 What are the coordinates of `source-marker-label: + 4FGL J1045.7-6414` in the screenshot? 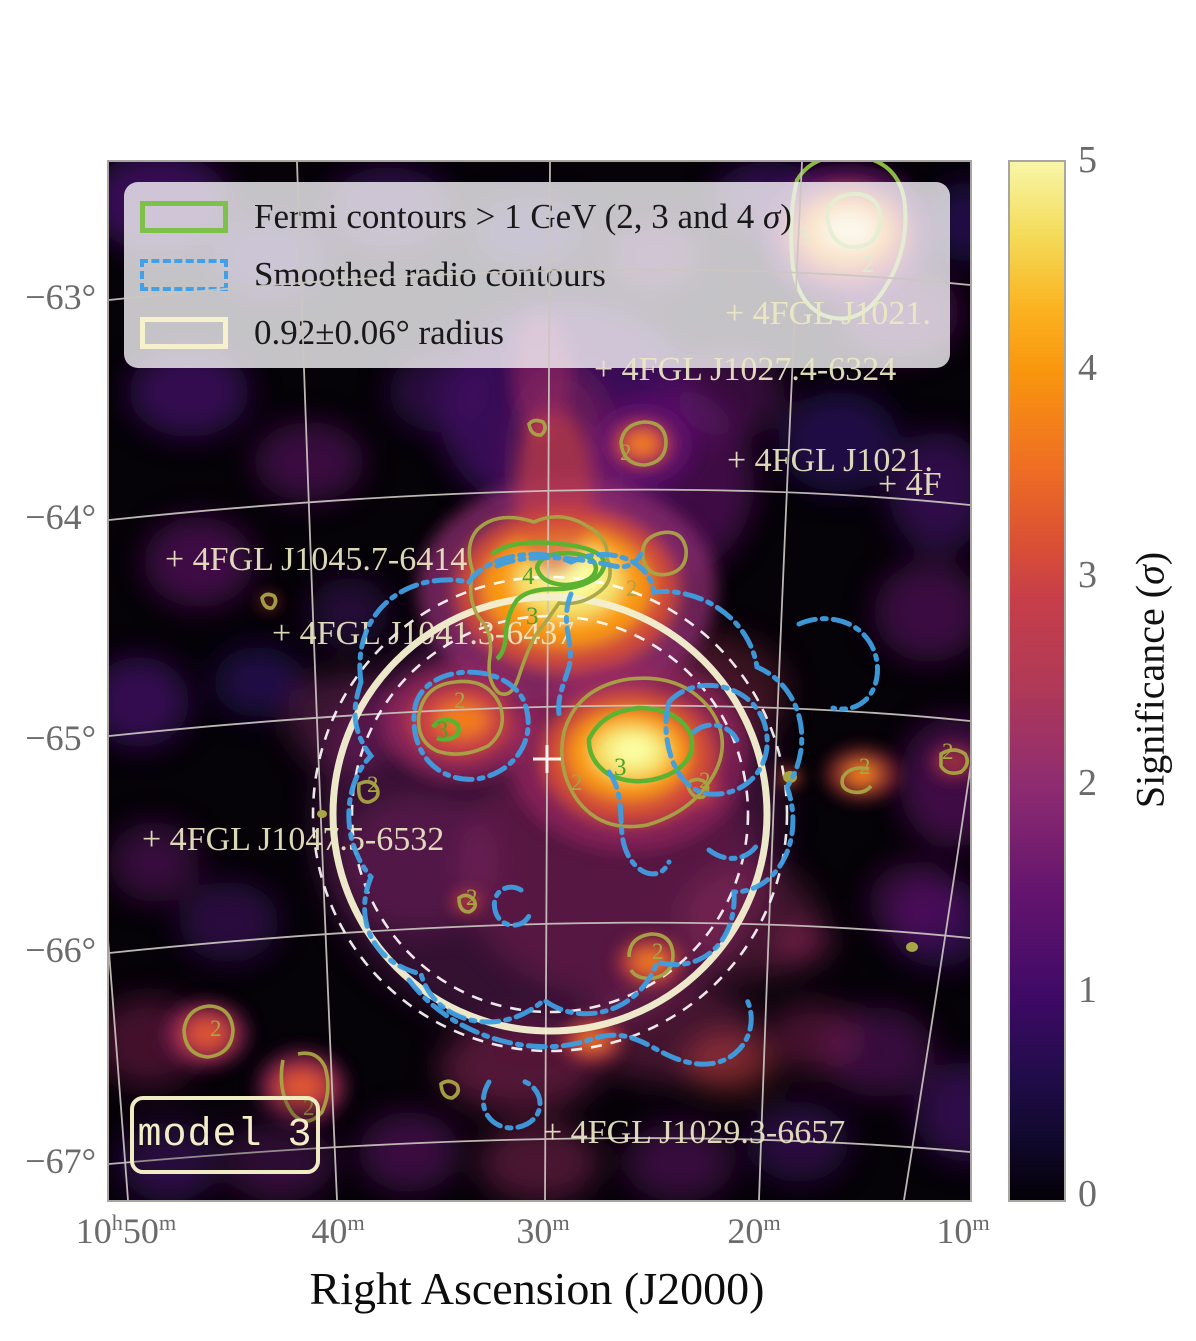 It's located at (316, 559).